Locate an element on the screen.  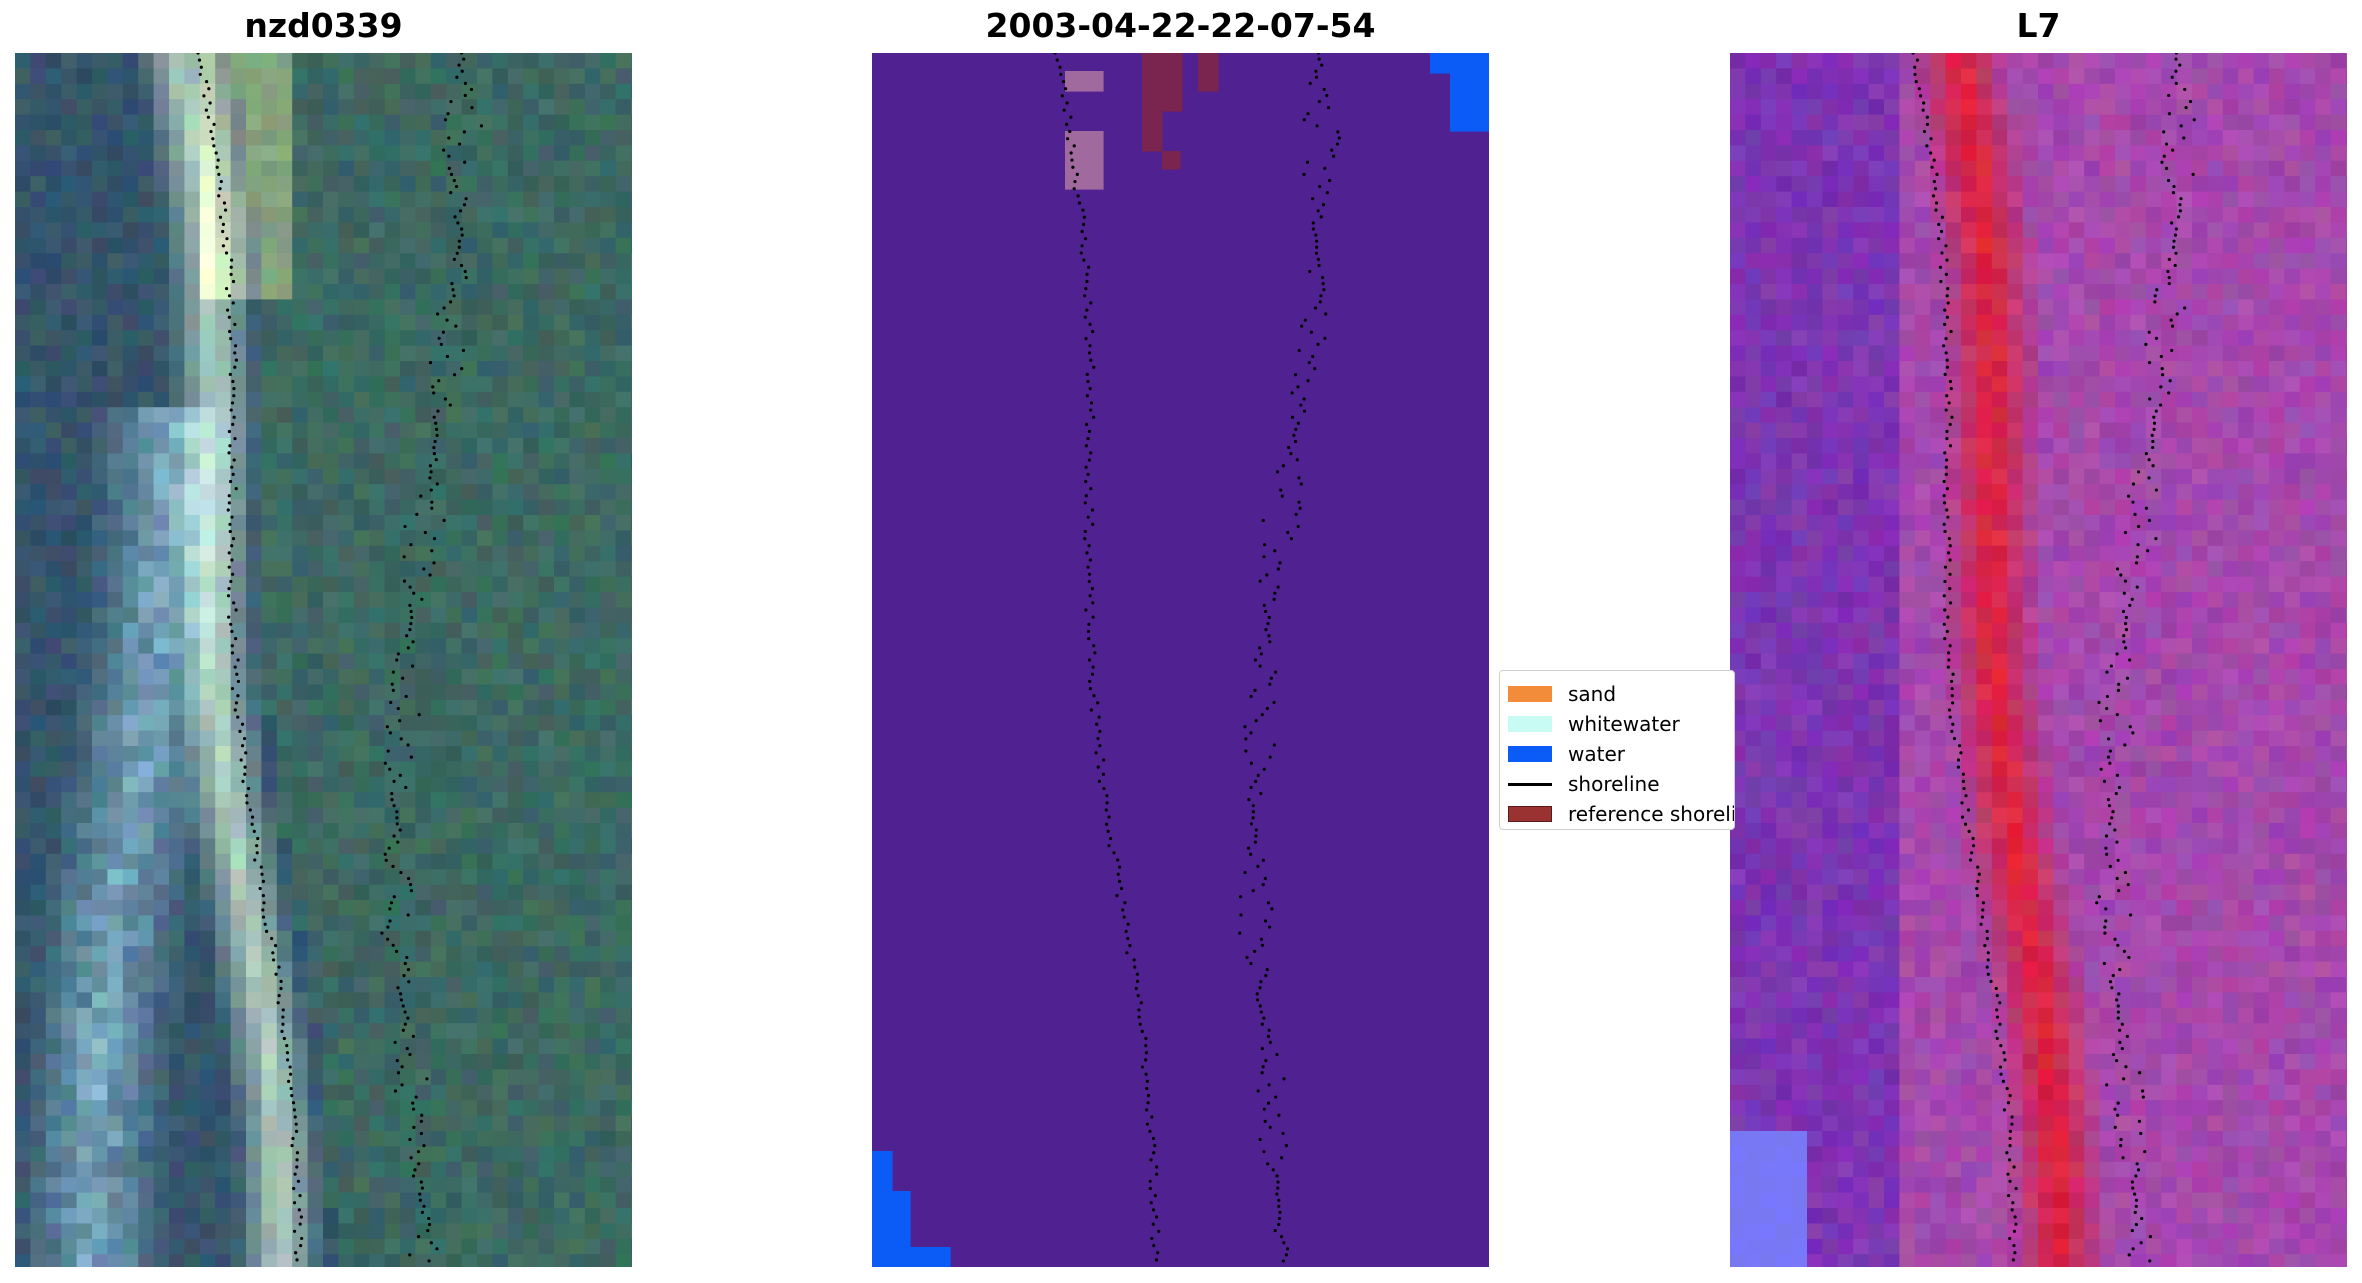
panel-title-index: L7 is located at coordinates (2038, 25).